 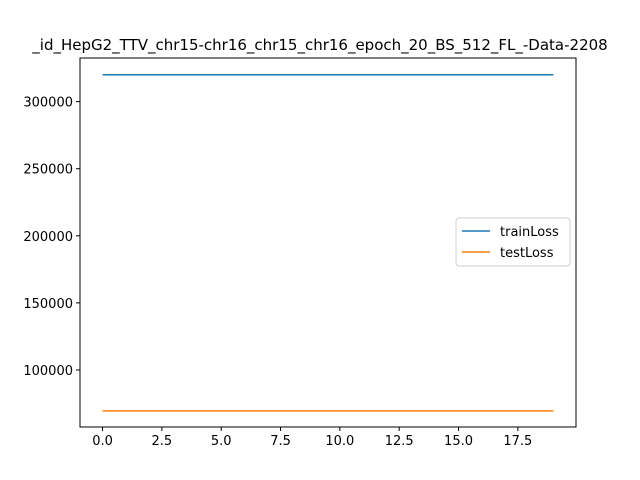 I want to click on x-tick-label: 15.0, so click(x=458, y=441).